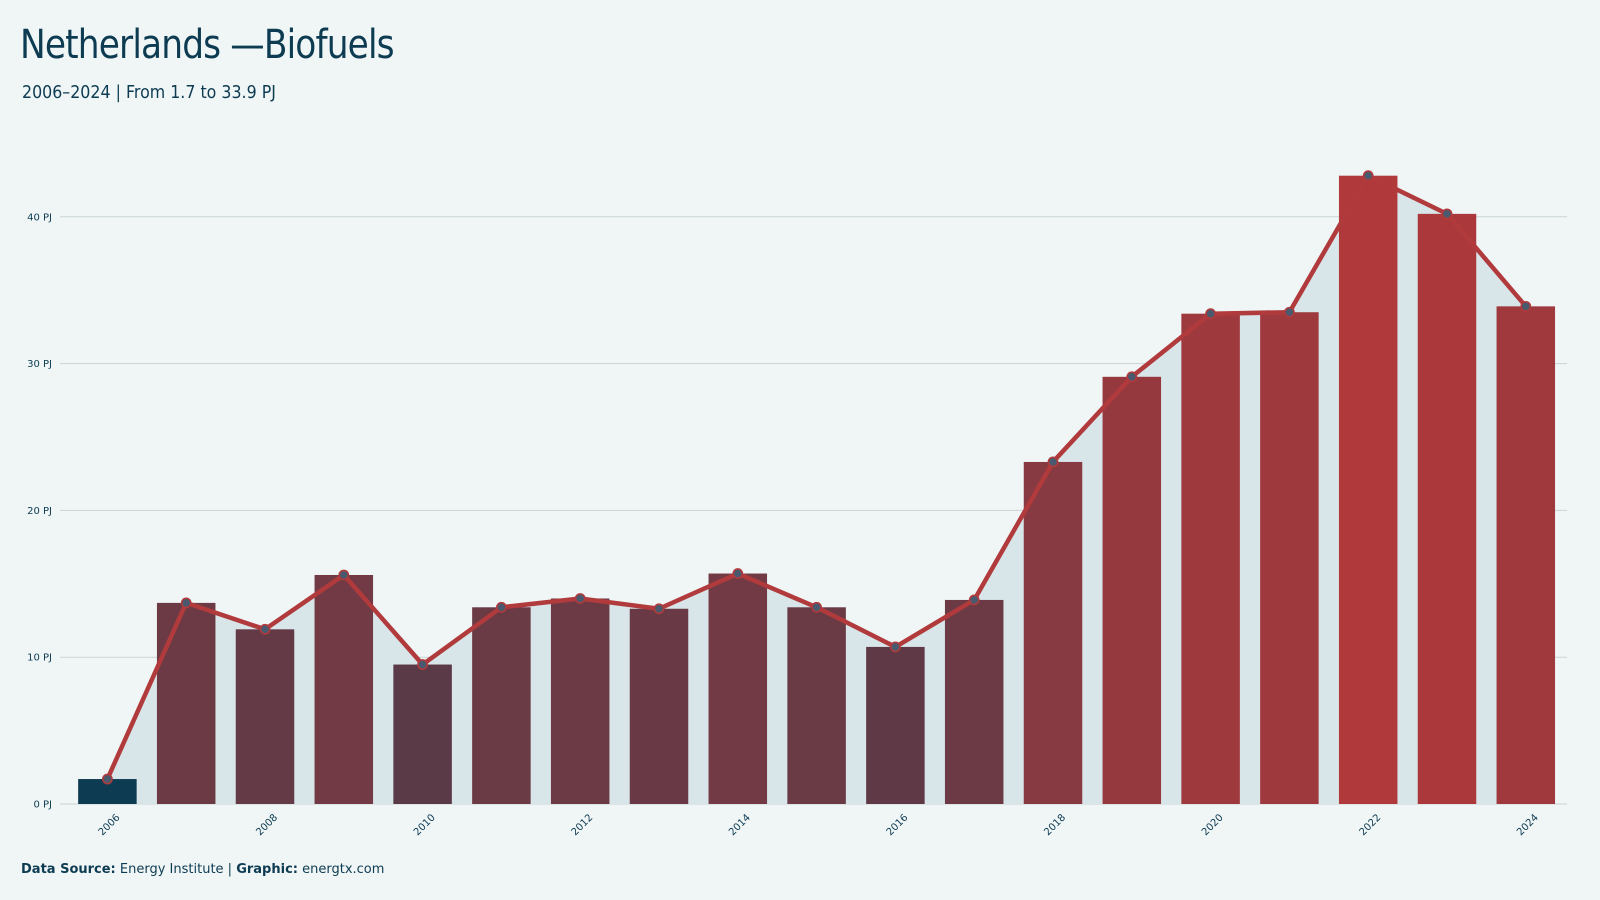 Image resolution: width=1600 pixels, height=900 pixels. What do you see at coordinates (343, 869) in the screenshot?
I see `graphic-value: energtx.com` at bounding box center [343, 869].